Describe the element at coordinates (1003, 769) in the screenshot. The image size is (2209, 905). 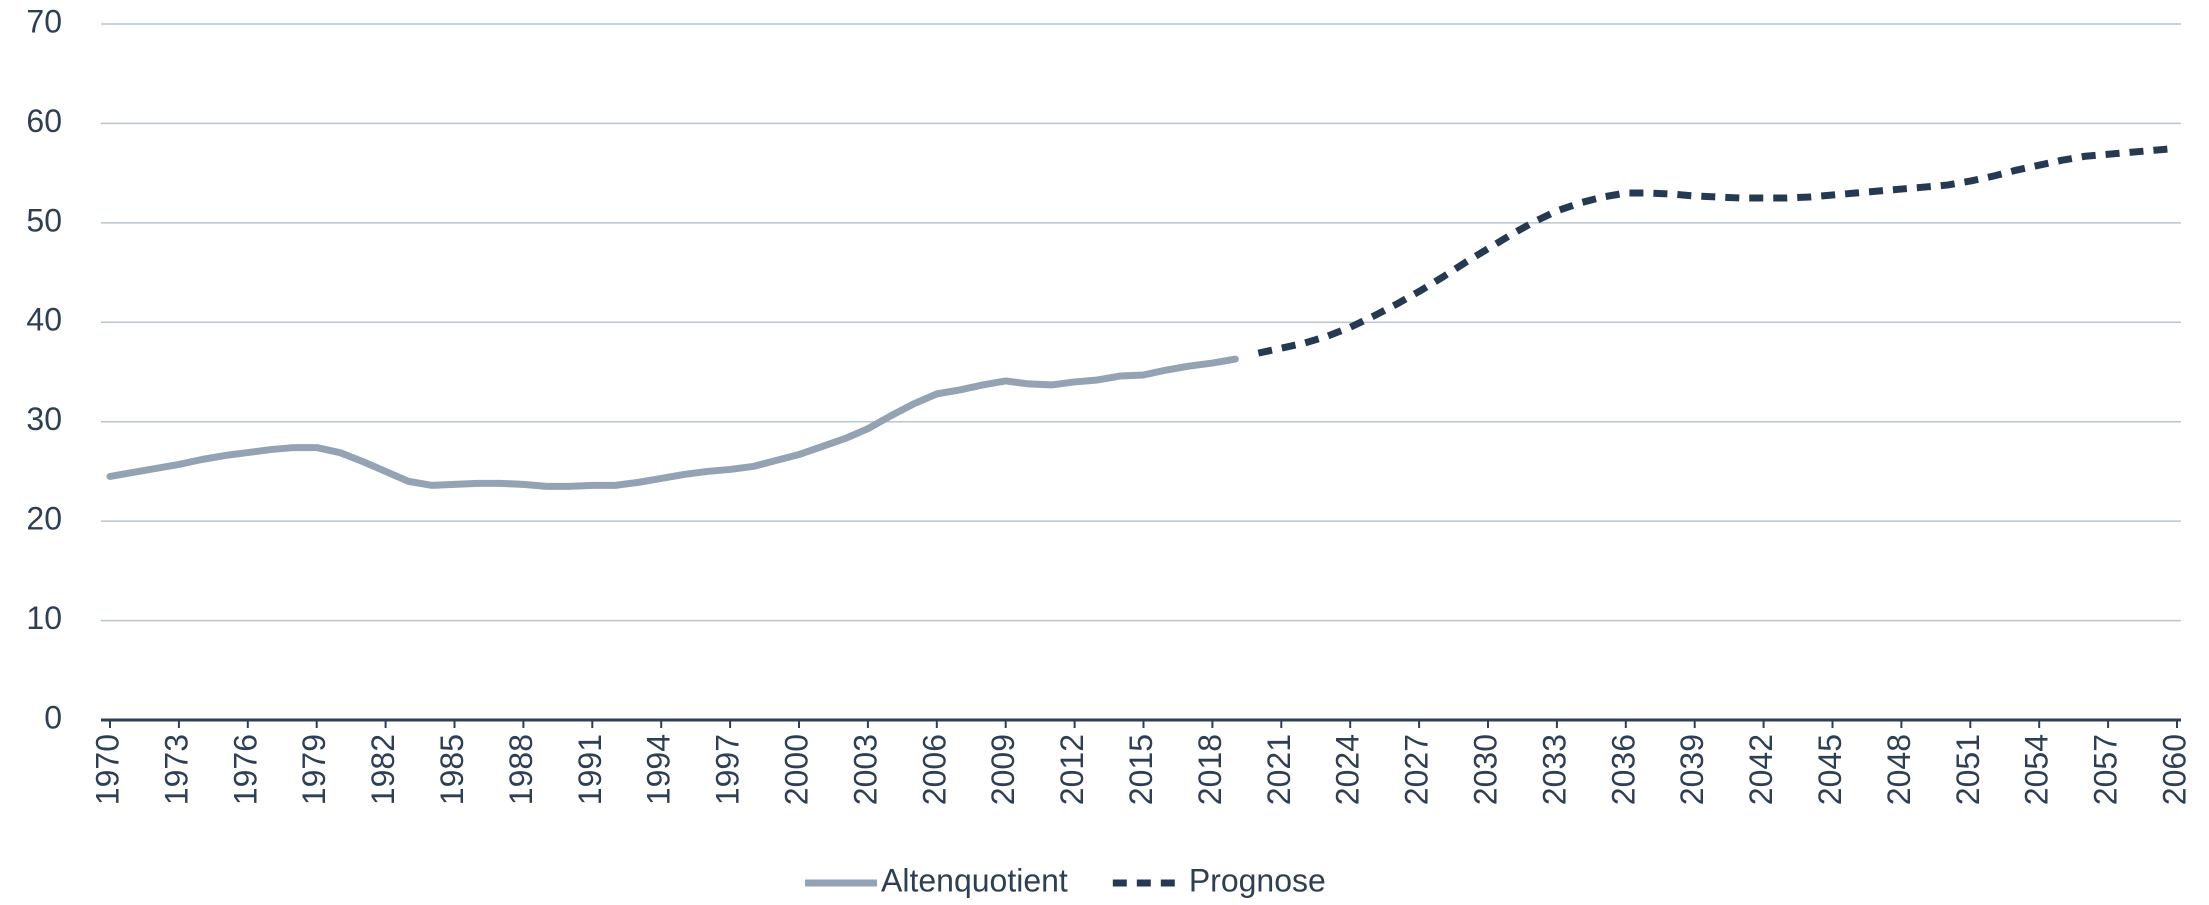
I see `x-tick-label: 2009` at that location.